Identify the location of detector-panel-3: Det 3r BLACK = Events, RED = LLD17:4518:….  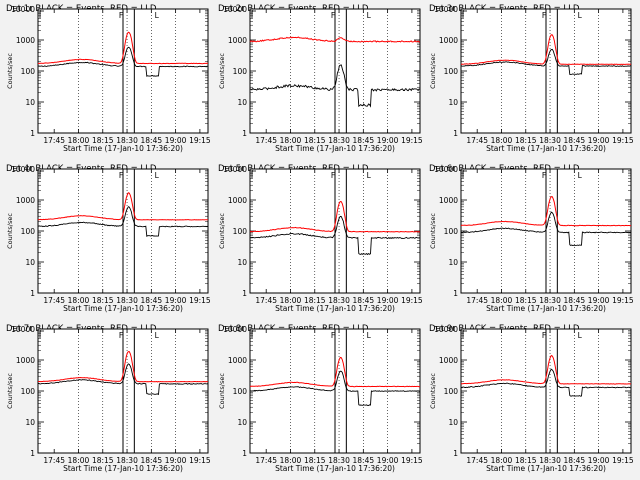
(531, 78).